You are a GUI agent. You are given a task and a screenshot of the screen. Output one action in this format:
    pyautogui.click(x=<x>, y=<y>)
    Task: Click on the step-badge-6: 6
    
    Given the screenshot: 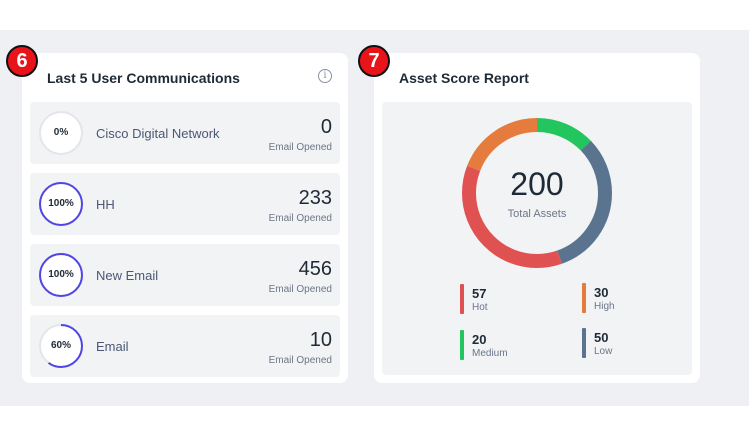 What is the action you would take?
    pyautogui.click(x=22, y=61)
    